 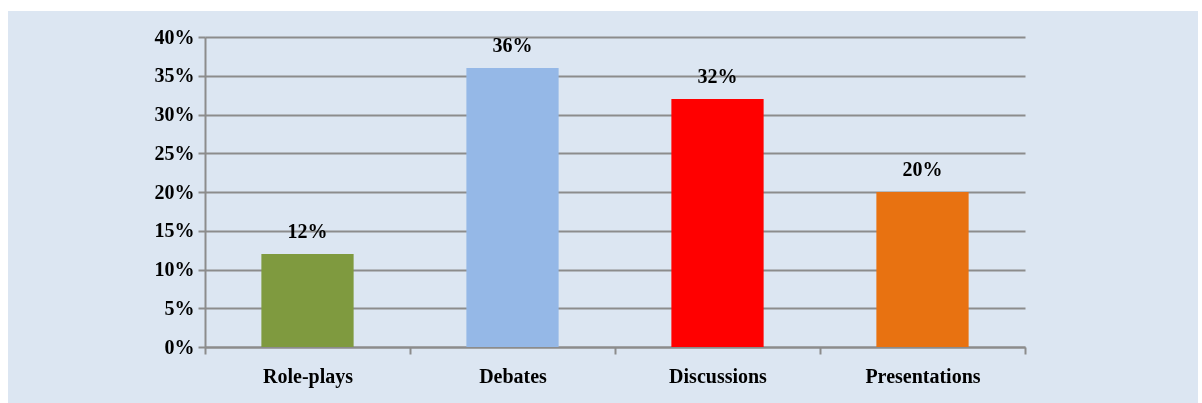 What do you see at coordinates (179, 307) in the screenshot?
I see `y-tick-label: 5%` at bounding box center [179, 307].